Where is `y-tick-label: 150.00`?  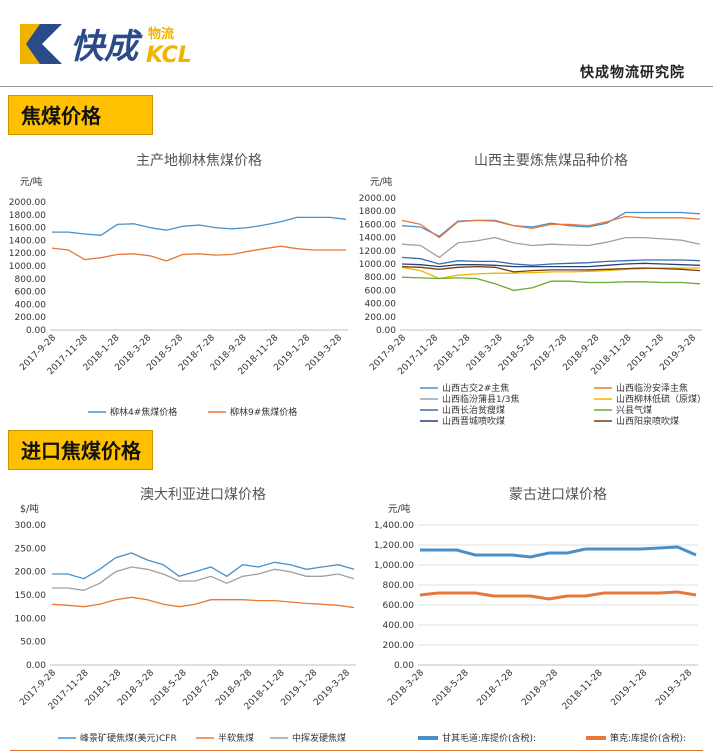
y-tick-label: 150.00 is located at coordinates (31, 596).